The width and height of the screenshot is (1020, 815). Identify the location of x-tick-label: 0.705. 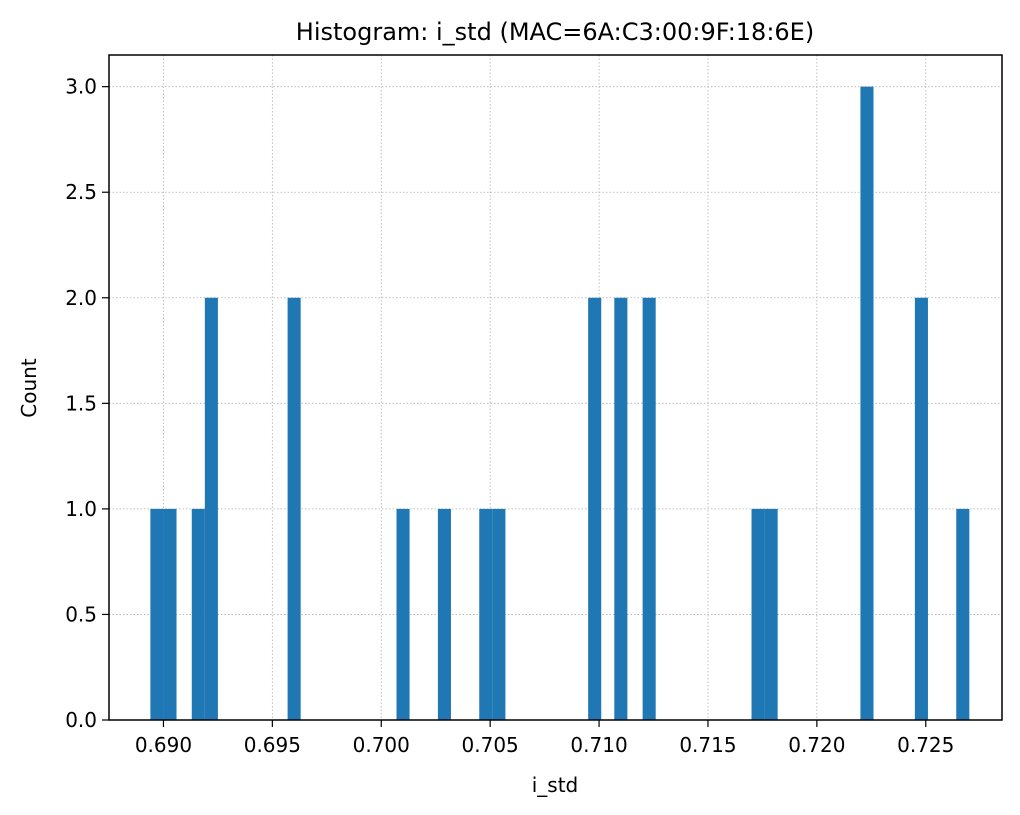
(490, 745).